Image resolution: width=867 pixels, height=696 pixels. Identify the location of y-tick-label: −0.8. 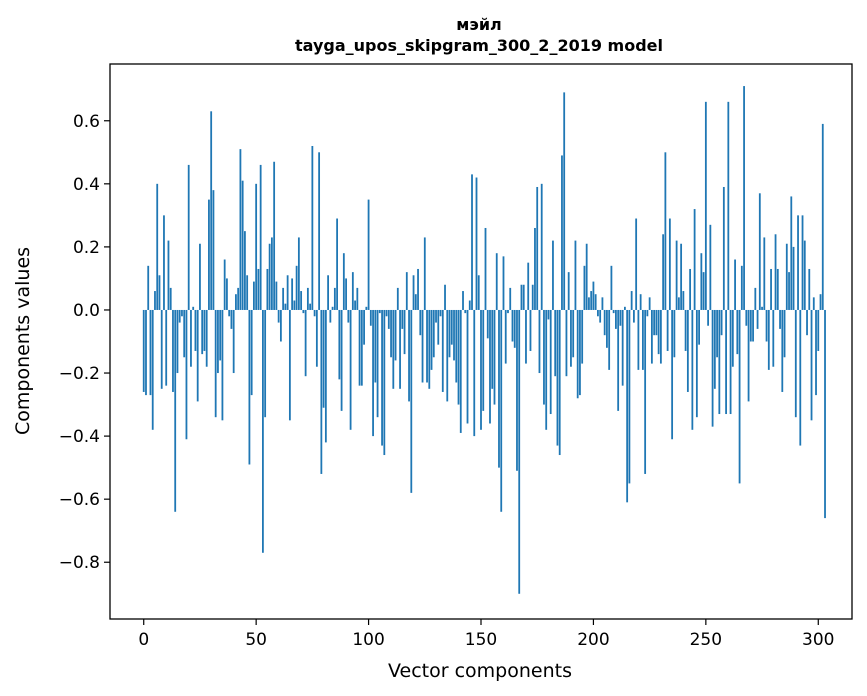
(79, 563).